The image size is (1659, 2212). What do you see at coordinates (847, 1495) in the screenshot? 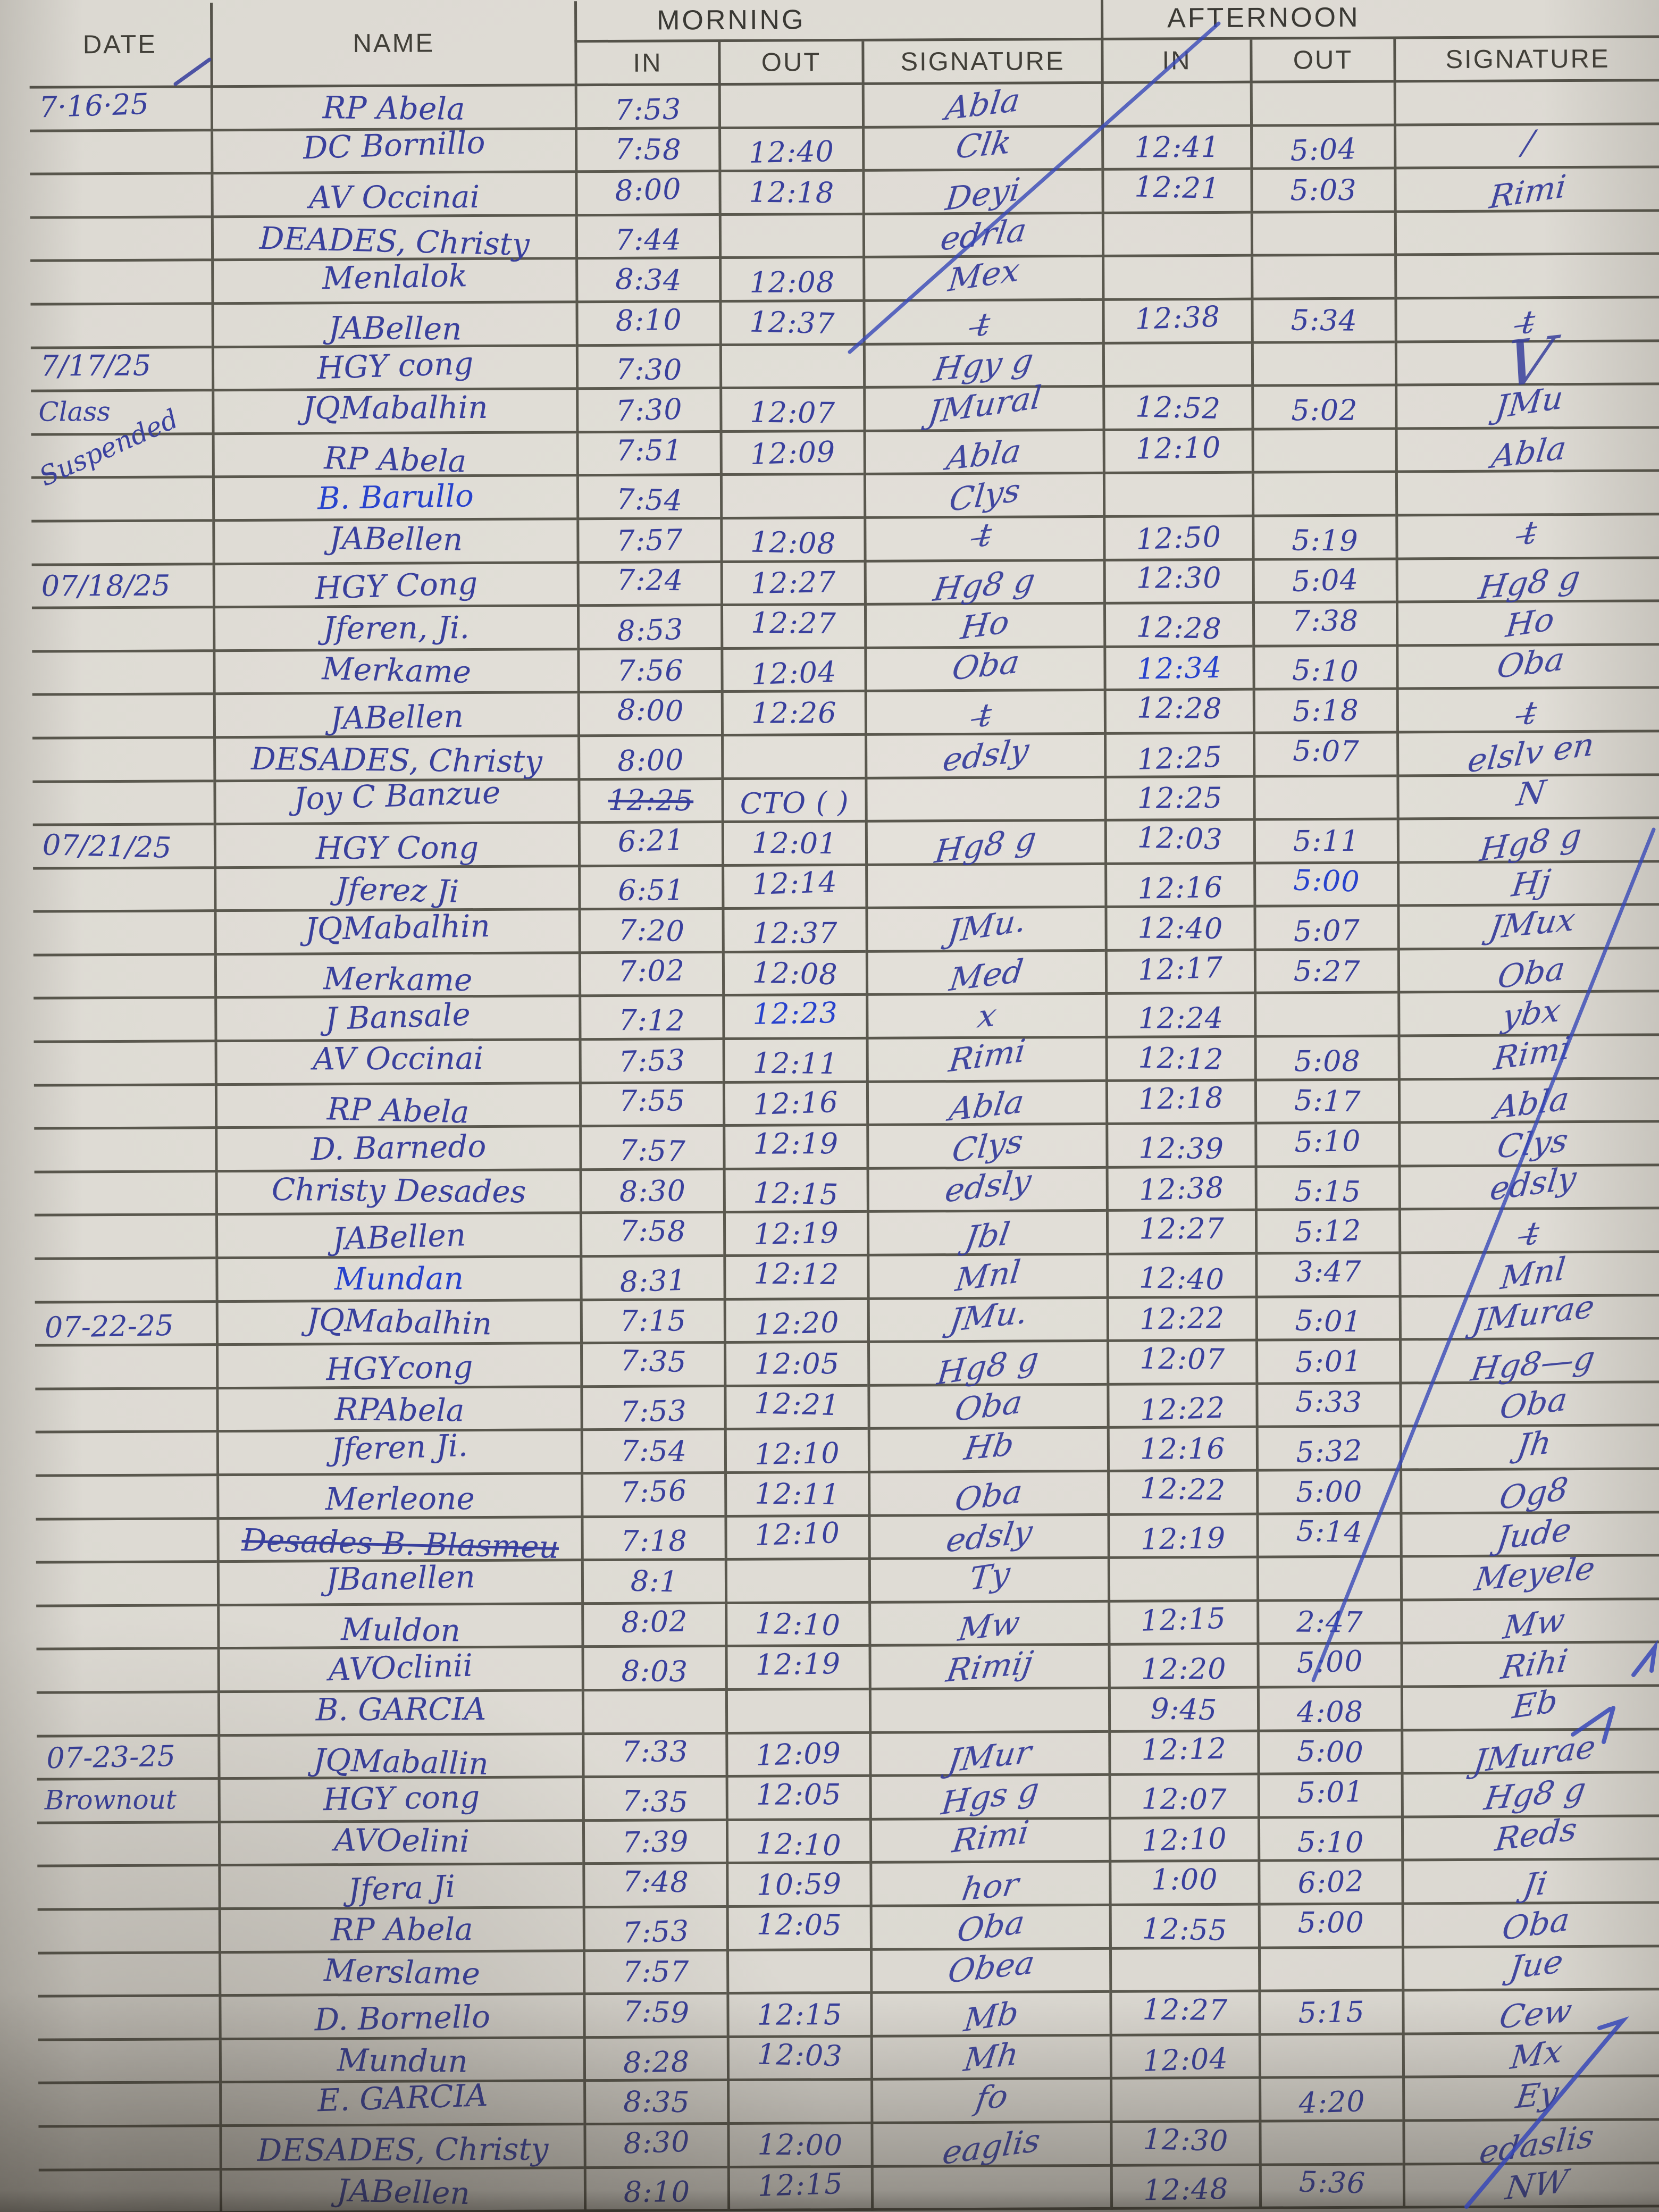
I see `table-row: Merleone 7:56 12:11 Oba 12:22 5:00 Og8` at bounding box center [847, 1495].